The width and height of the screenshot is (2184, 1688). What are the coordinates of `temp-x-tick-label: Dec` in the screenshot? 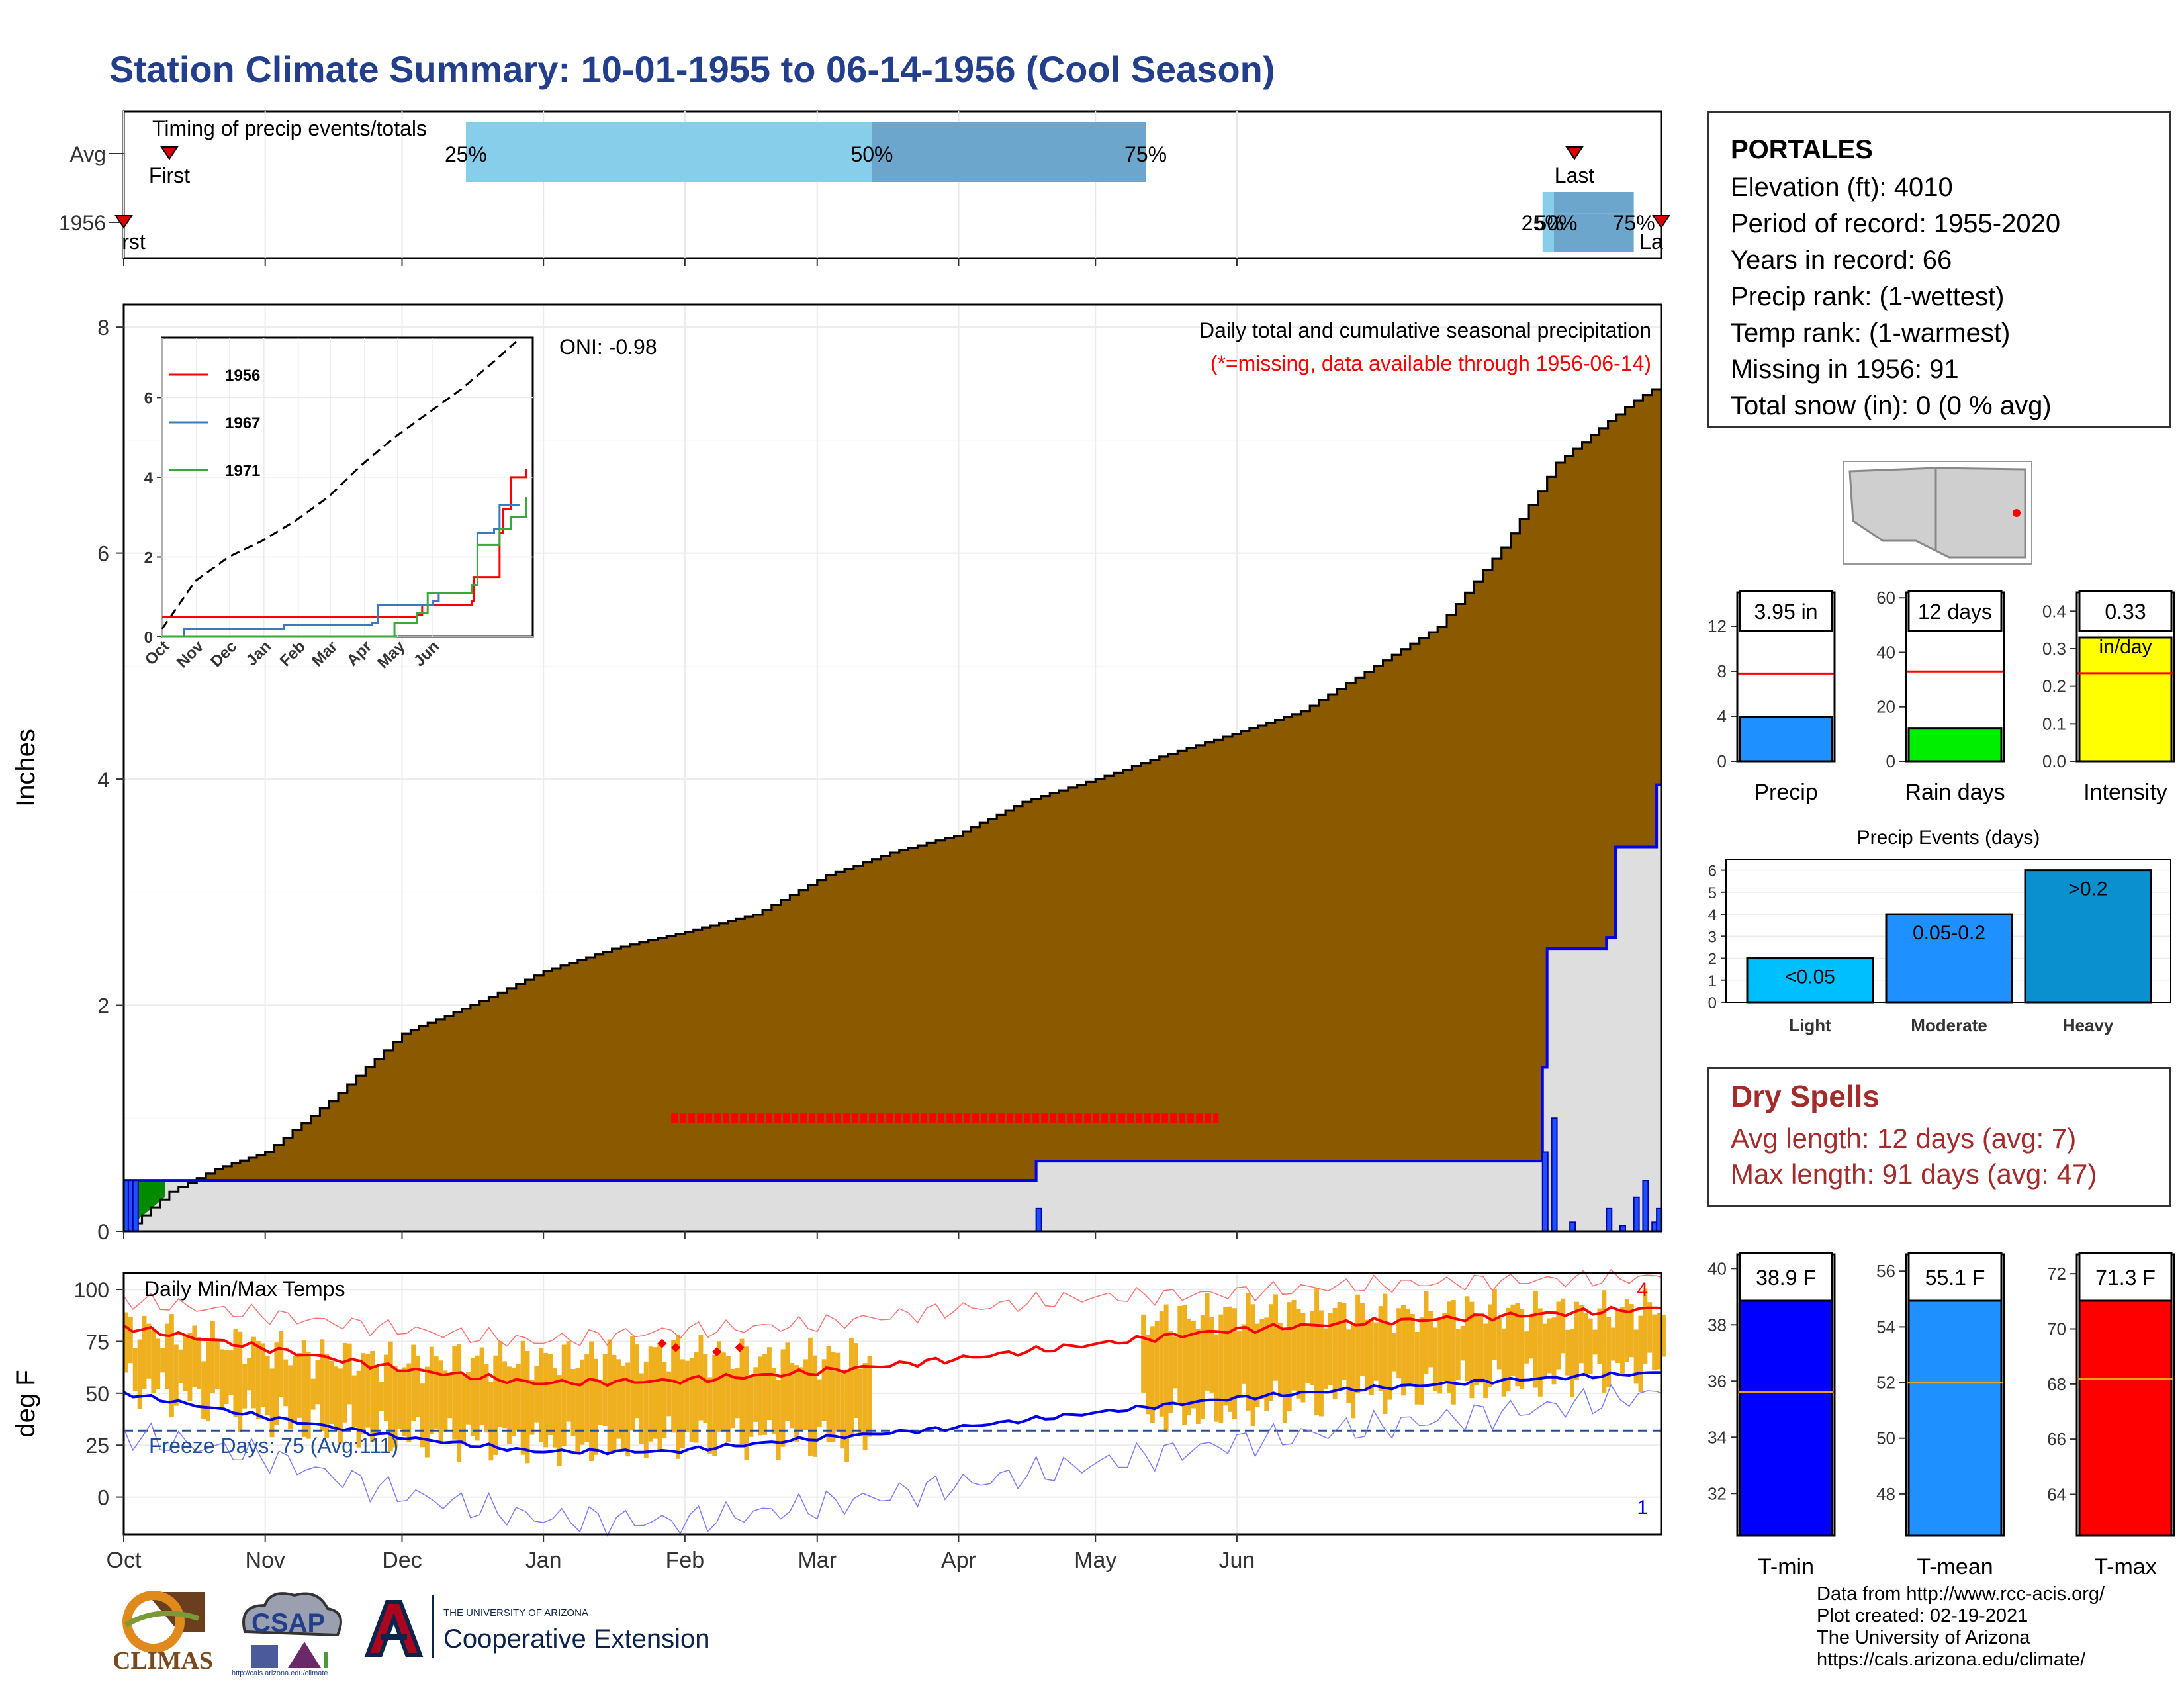 It's located at (402, 1560).